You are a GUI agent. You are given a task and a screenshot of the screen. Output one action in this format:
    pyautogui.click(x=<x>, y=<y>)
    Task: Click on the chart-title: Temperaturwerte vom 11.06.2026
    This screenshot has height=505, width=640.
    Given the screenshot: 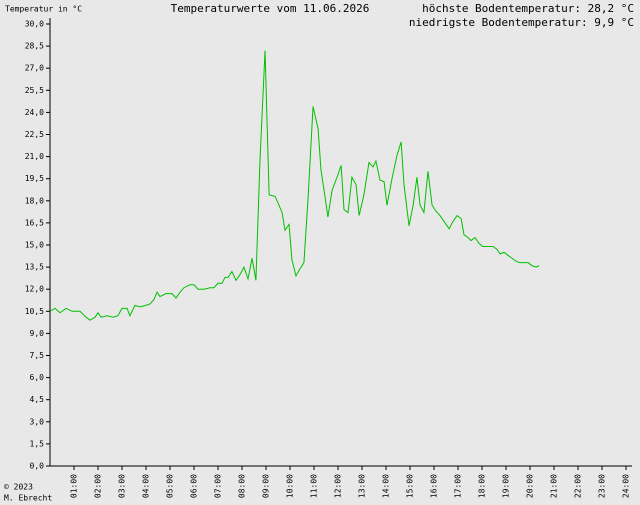 What is the action you would take?
    pyautogui.click(x=270, y=8)
    